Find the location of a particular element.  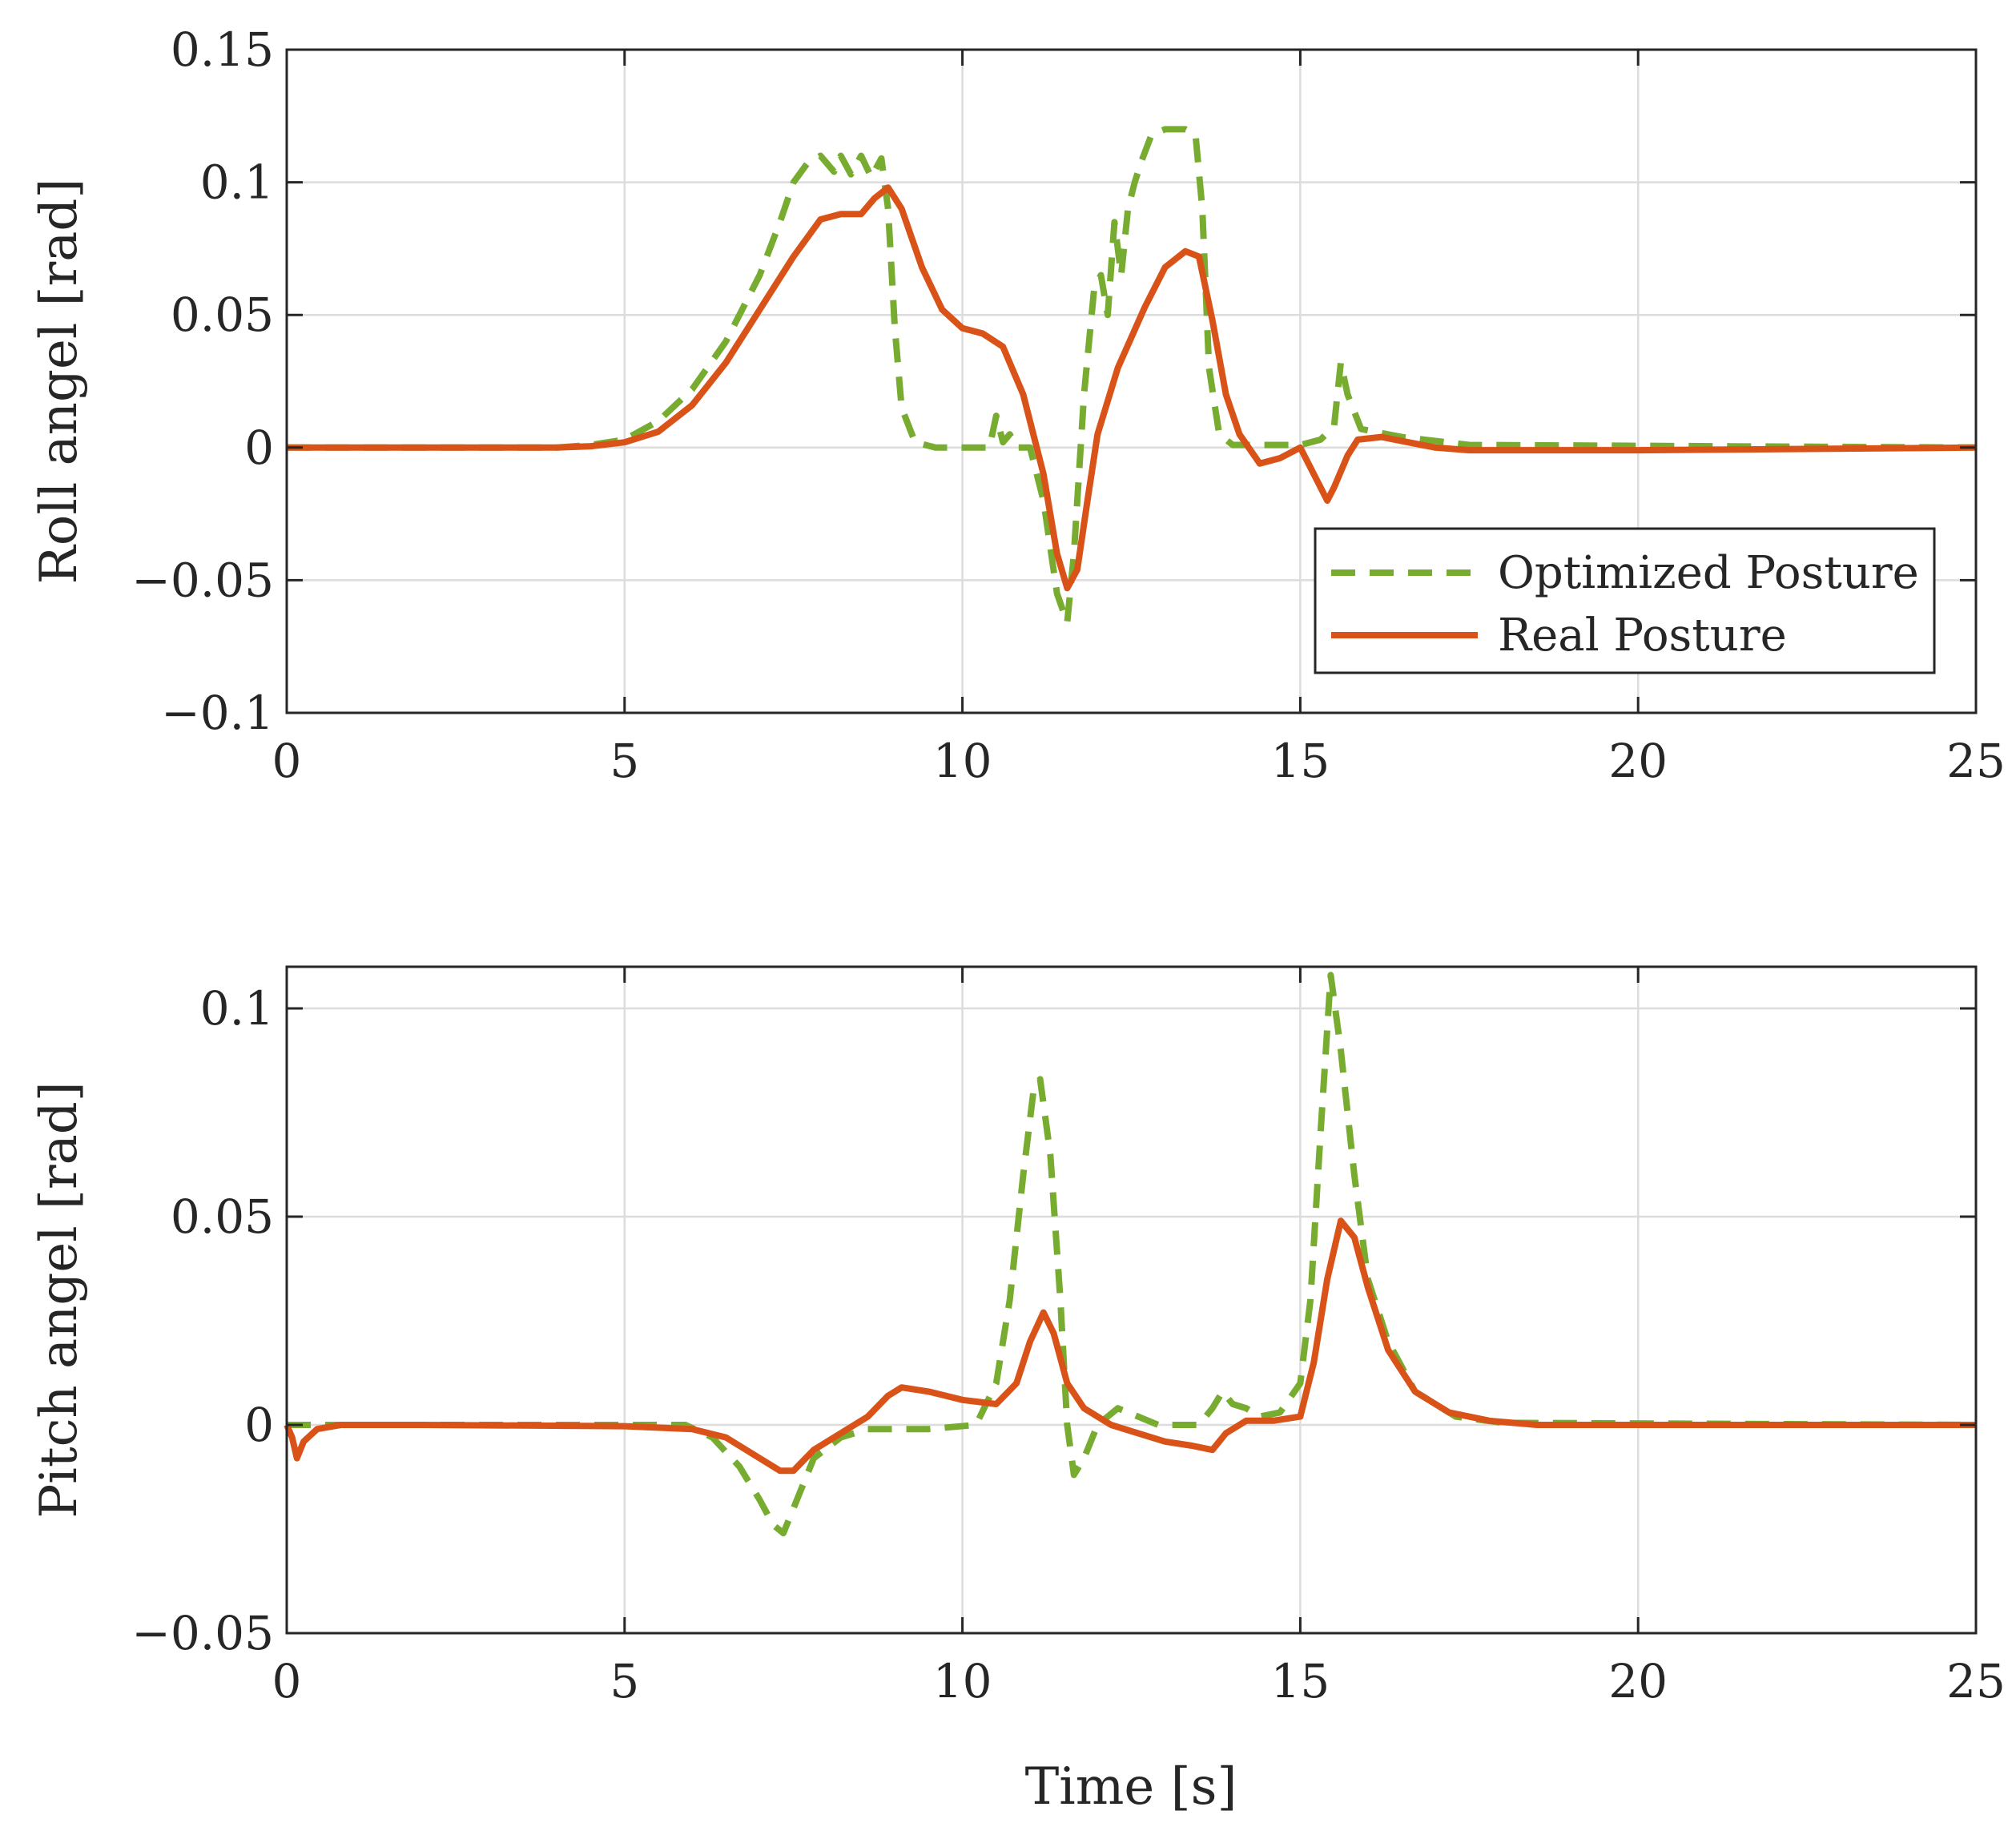

x-axis-label: Time [s] is located at coordinates (1131, 1787).